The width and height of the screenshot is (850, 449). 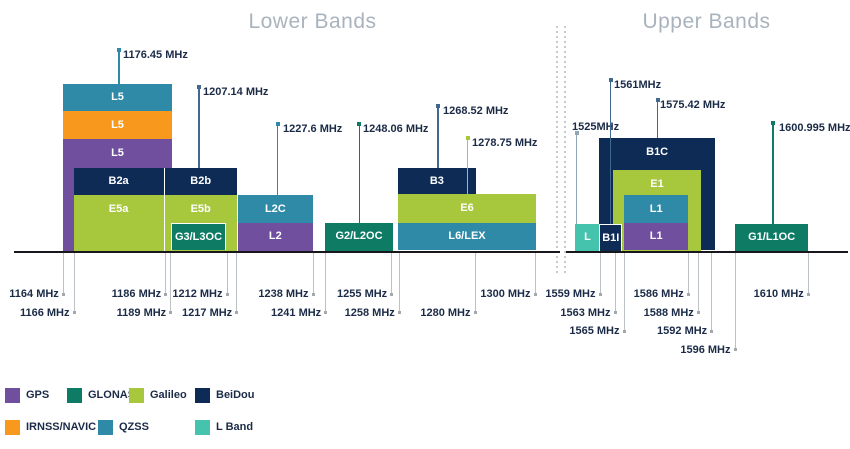 What do you see at coordinates (359, 237) in the screenshot?
I see `band-block-g2-l2oc: G2/L2OC` at bounding box center [359, 237].